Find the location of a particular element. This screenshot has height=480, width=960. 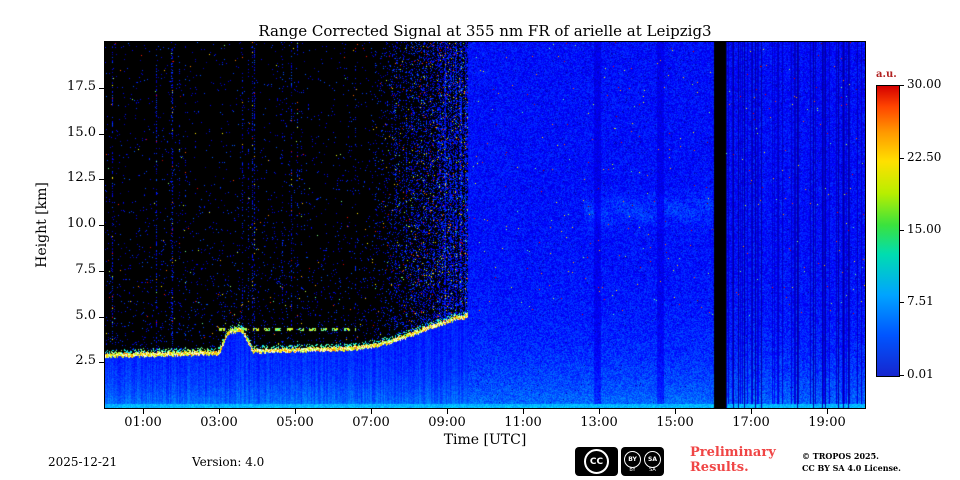

x-tick-label: 13:00 is located at coordinates (599, 422).